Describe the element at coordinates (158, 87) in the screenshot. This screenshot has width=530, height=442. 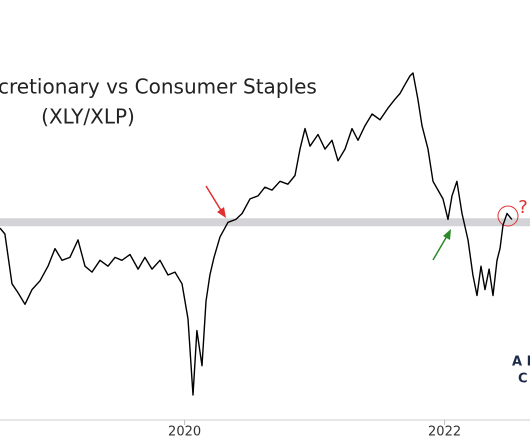
I see `chart-title: cretionary vs Consumer Staples` at that location.